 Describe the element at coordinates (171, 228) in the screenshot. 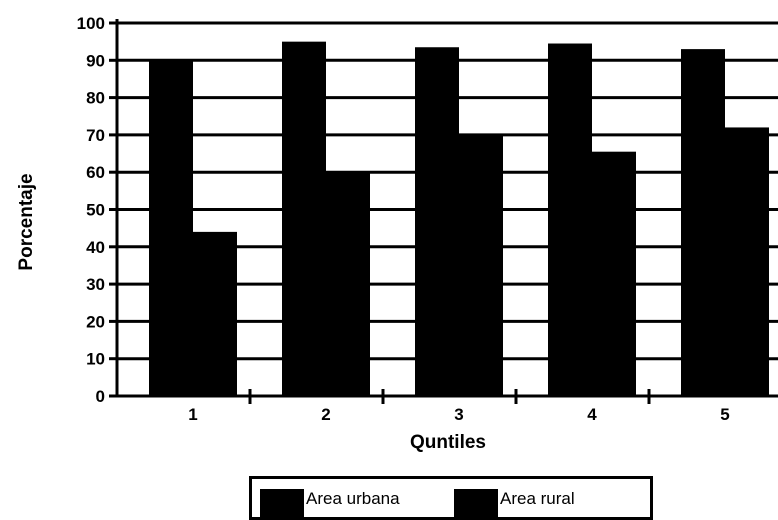

I see `bar-urbana-q1` at that location.